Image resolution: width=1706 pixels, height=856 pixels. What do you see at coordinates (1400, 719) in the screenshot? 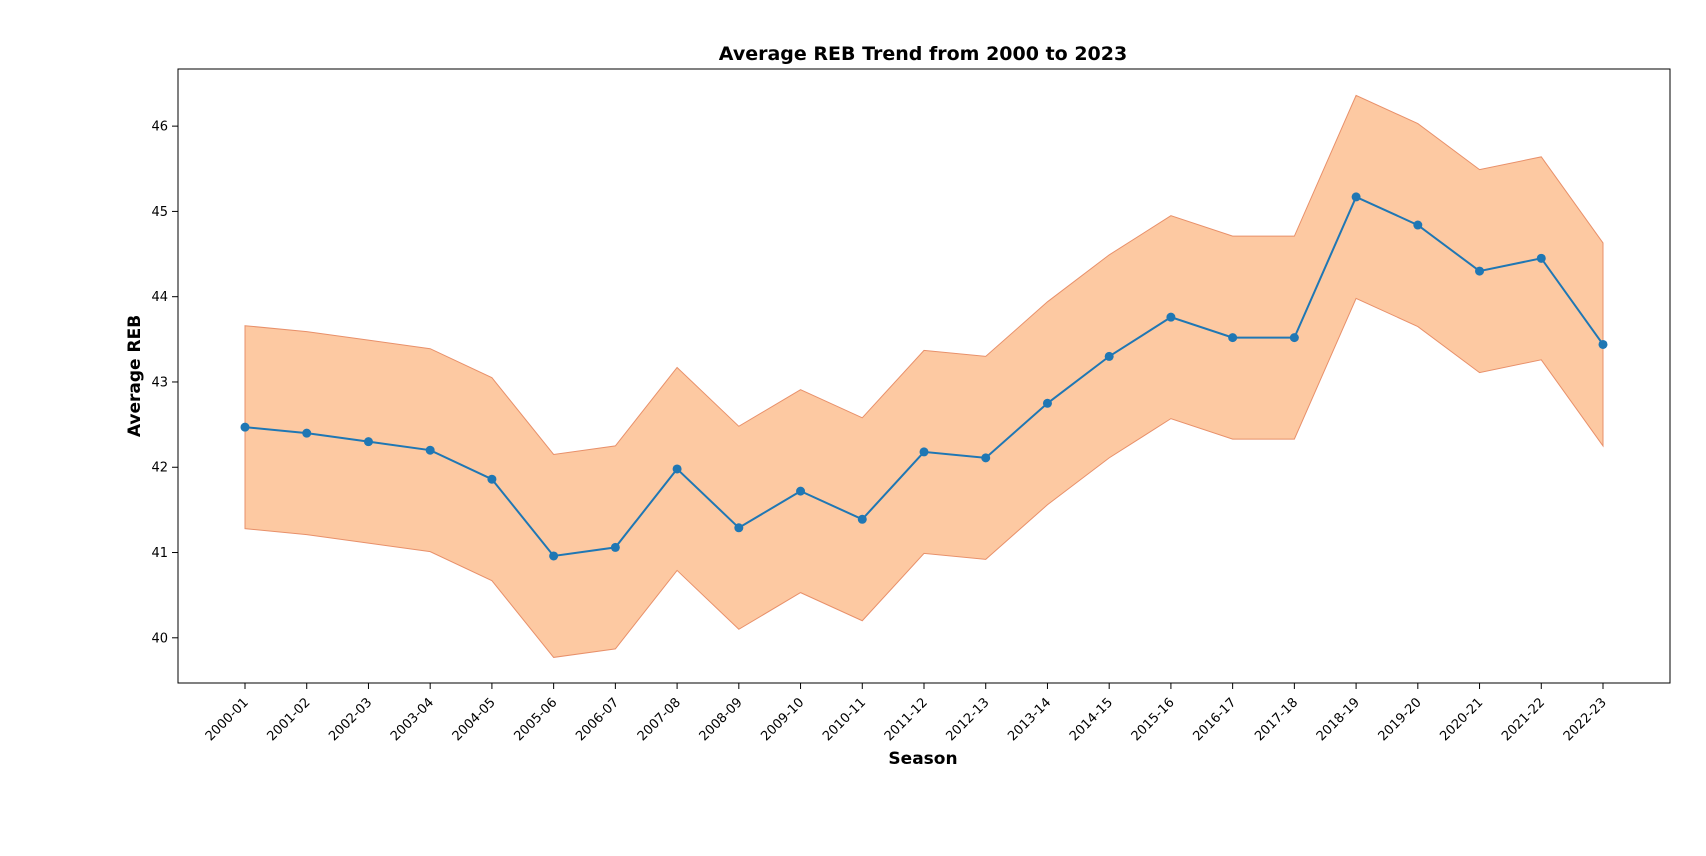
I see `x-tick-label: 2019-20` at bounding box center [1400, 719].